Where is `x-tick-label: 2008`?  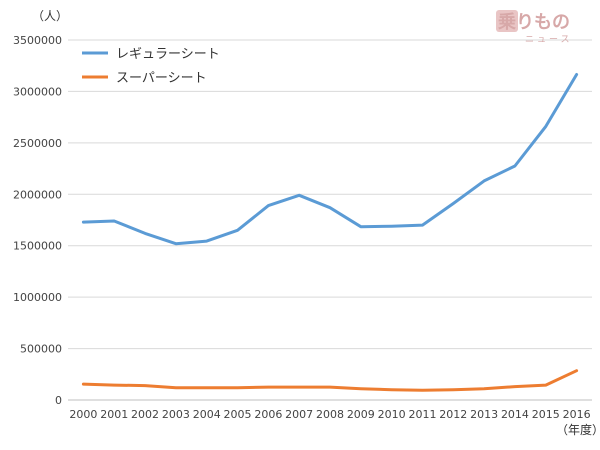 x-tick-label: 2008 is located at coordinates (330, 414).